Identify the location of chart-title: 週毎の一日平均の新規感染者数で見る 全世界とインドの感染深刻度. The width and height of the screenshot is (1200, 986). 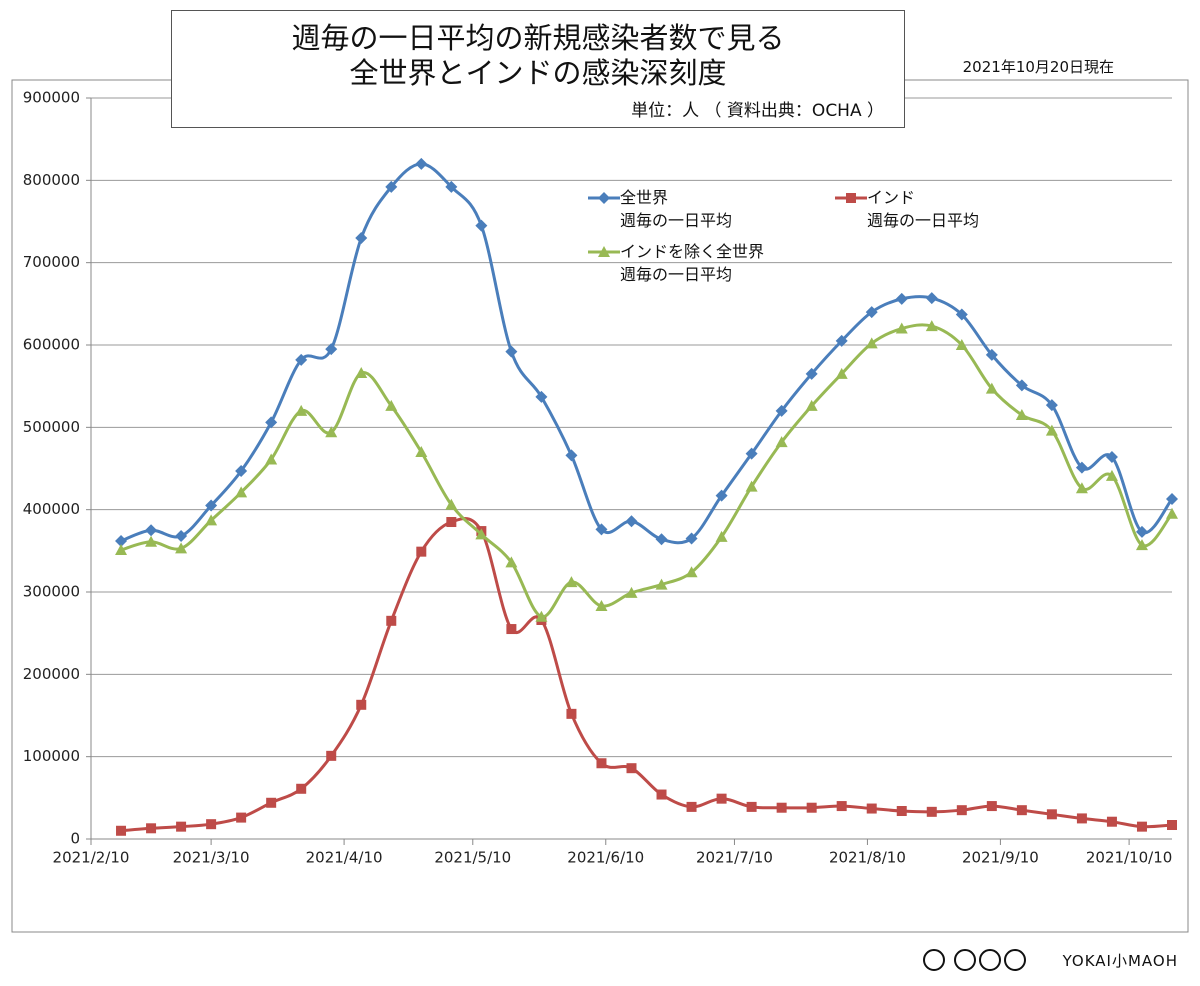
(538, 69).